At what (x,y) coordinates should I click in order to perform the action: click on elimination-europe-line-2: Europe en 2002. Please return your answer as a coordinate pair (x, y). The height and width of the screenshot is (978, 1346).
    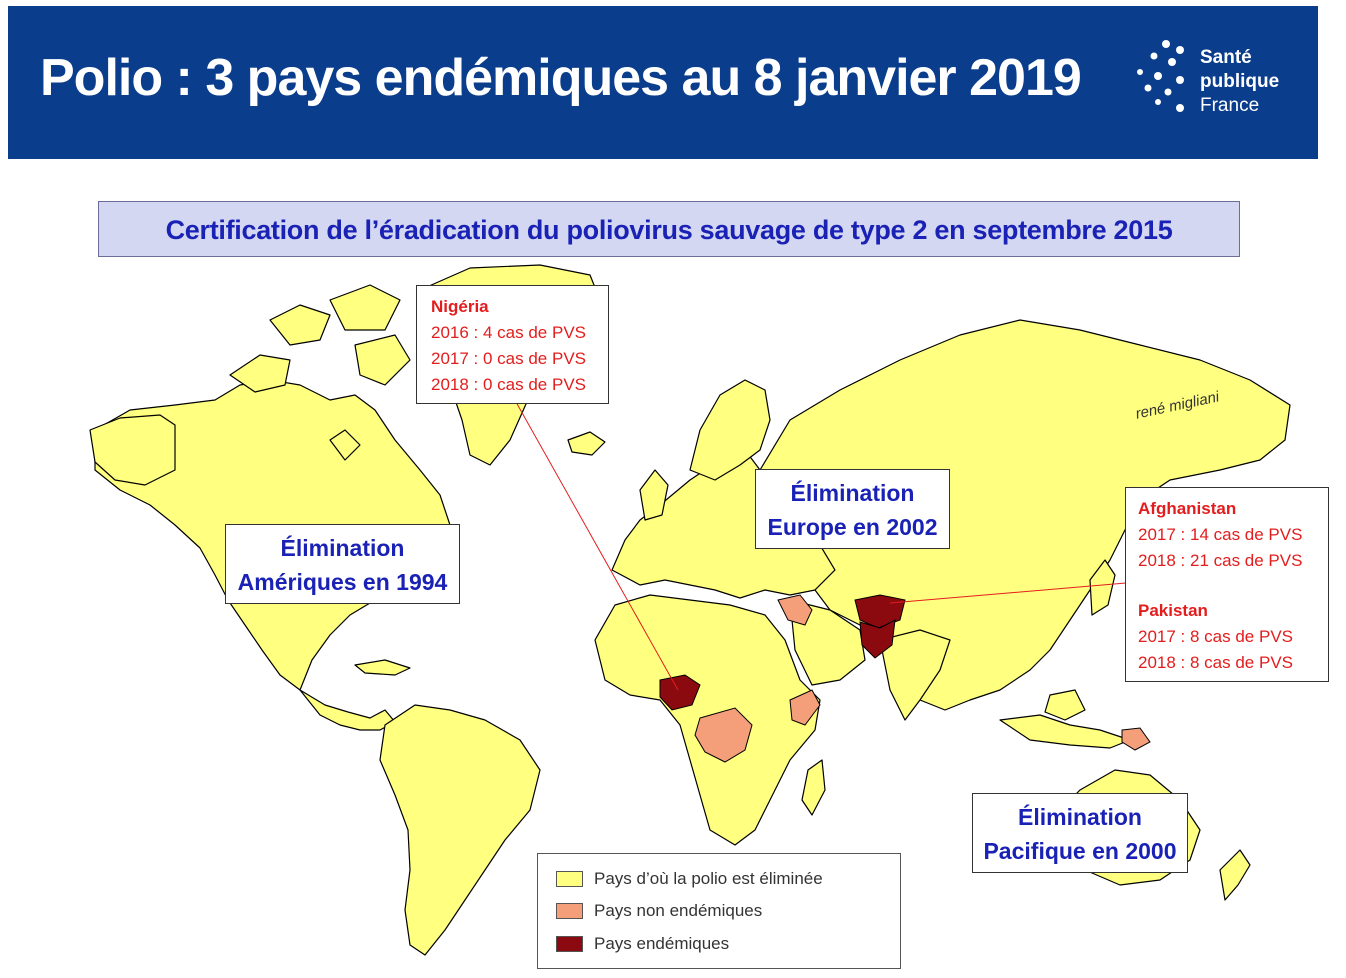
    Looking at the image, I should click on (852, 527).